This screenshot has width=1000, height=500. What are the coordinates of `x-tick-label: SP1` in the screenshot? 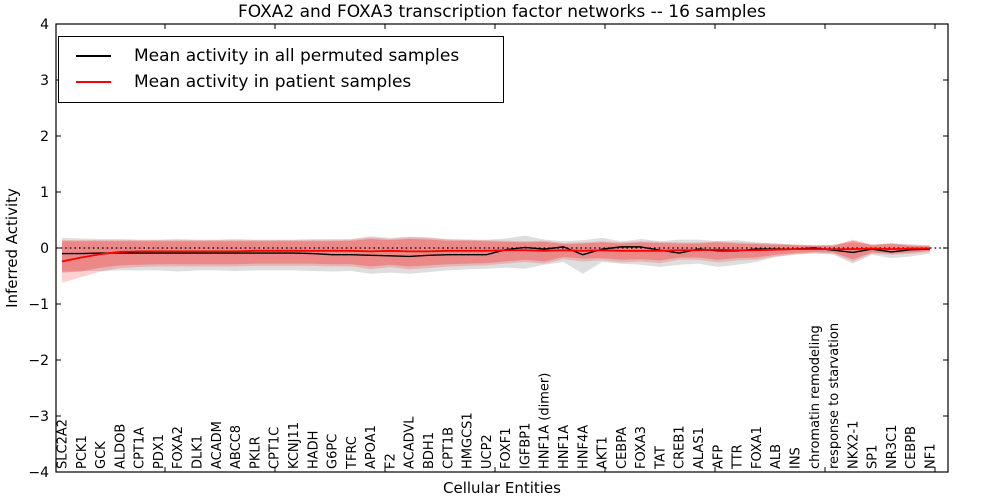 It's located at (873, 457).